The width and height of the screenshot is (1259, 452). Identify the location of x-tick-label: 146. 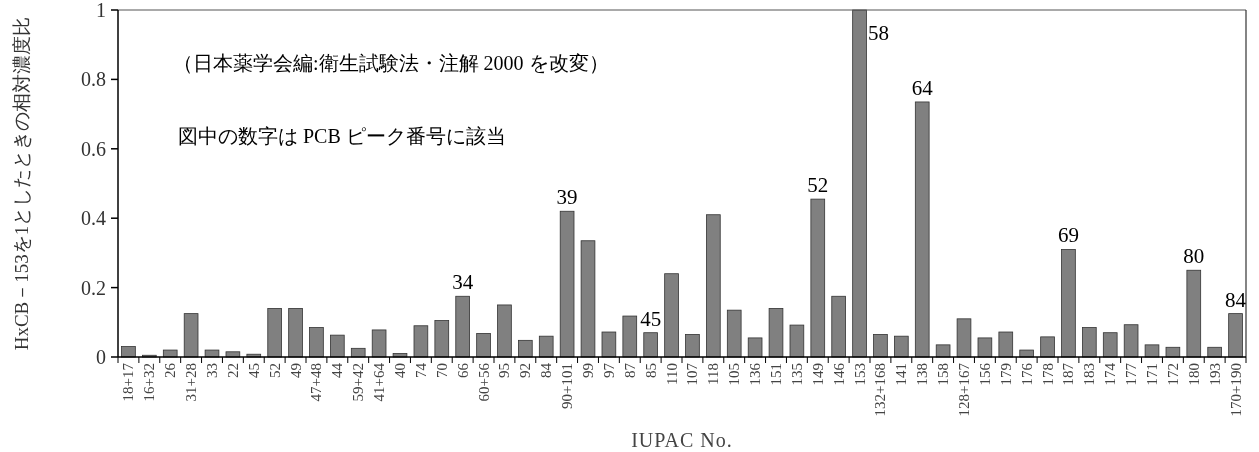
(838, 374).